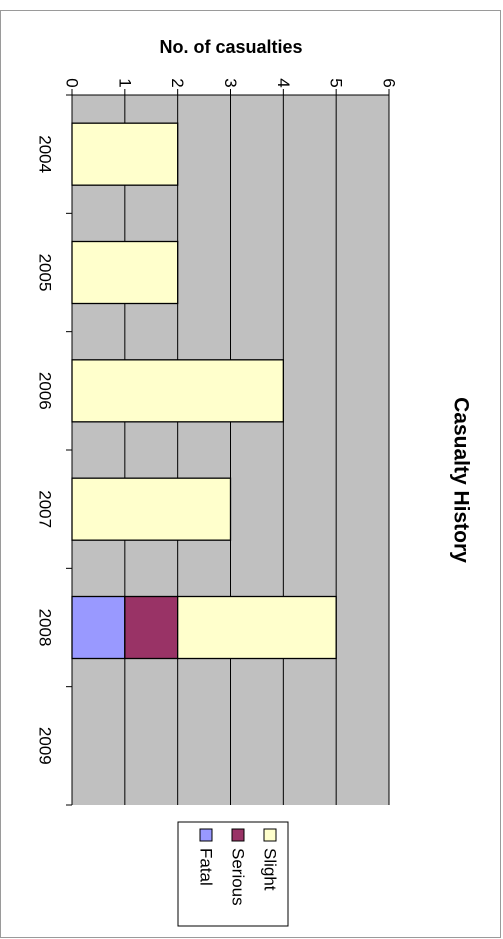 The image size is (503, 939). Describe the element at coordinates (206, 867) in the screenshot. I see `legend-label-fatal: Fatal` at that location.